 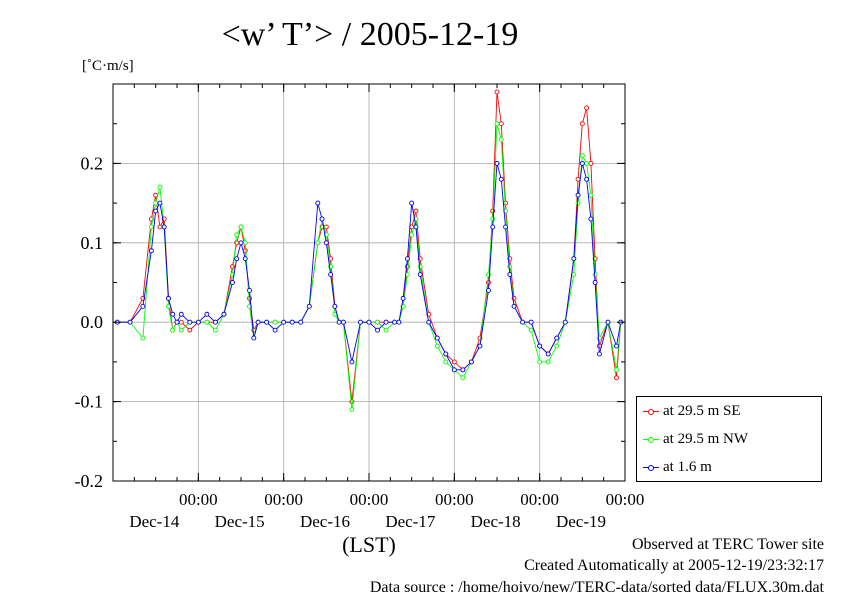 What do you see at coordinates (727, 544) in the screenshot?
I see `footer-observed: Observed at TERC Tower site` at bounding box center [727, 544].